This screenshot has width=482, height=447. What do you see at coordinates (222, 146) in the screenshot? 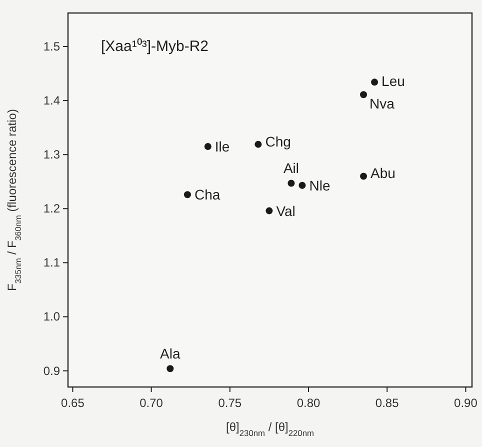
I see `annotation: Ile` at bounding box center [222, 146].